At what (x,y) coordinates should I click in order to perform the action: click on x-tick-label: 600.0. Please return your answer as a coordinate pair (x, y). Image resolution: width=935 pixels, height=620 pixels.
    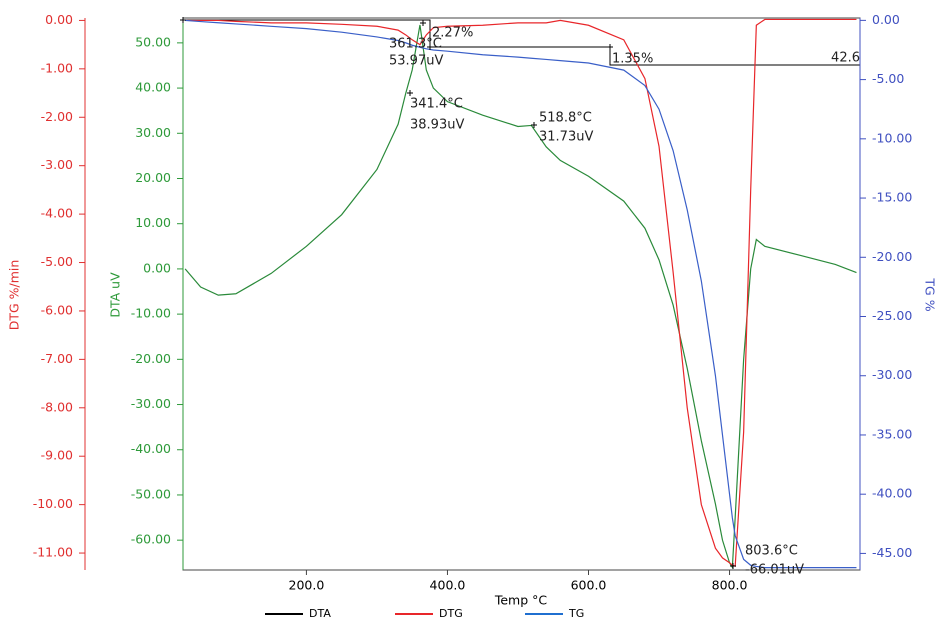
    Looking at the image, I should click on (589, 585).